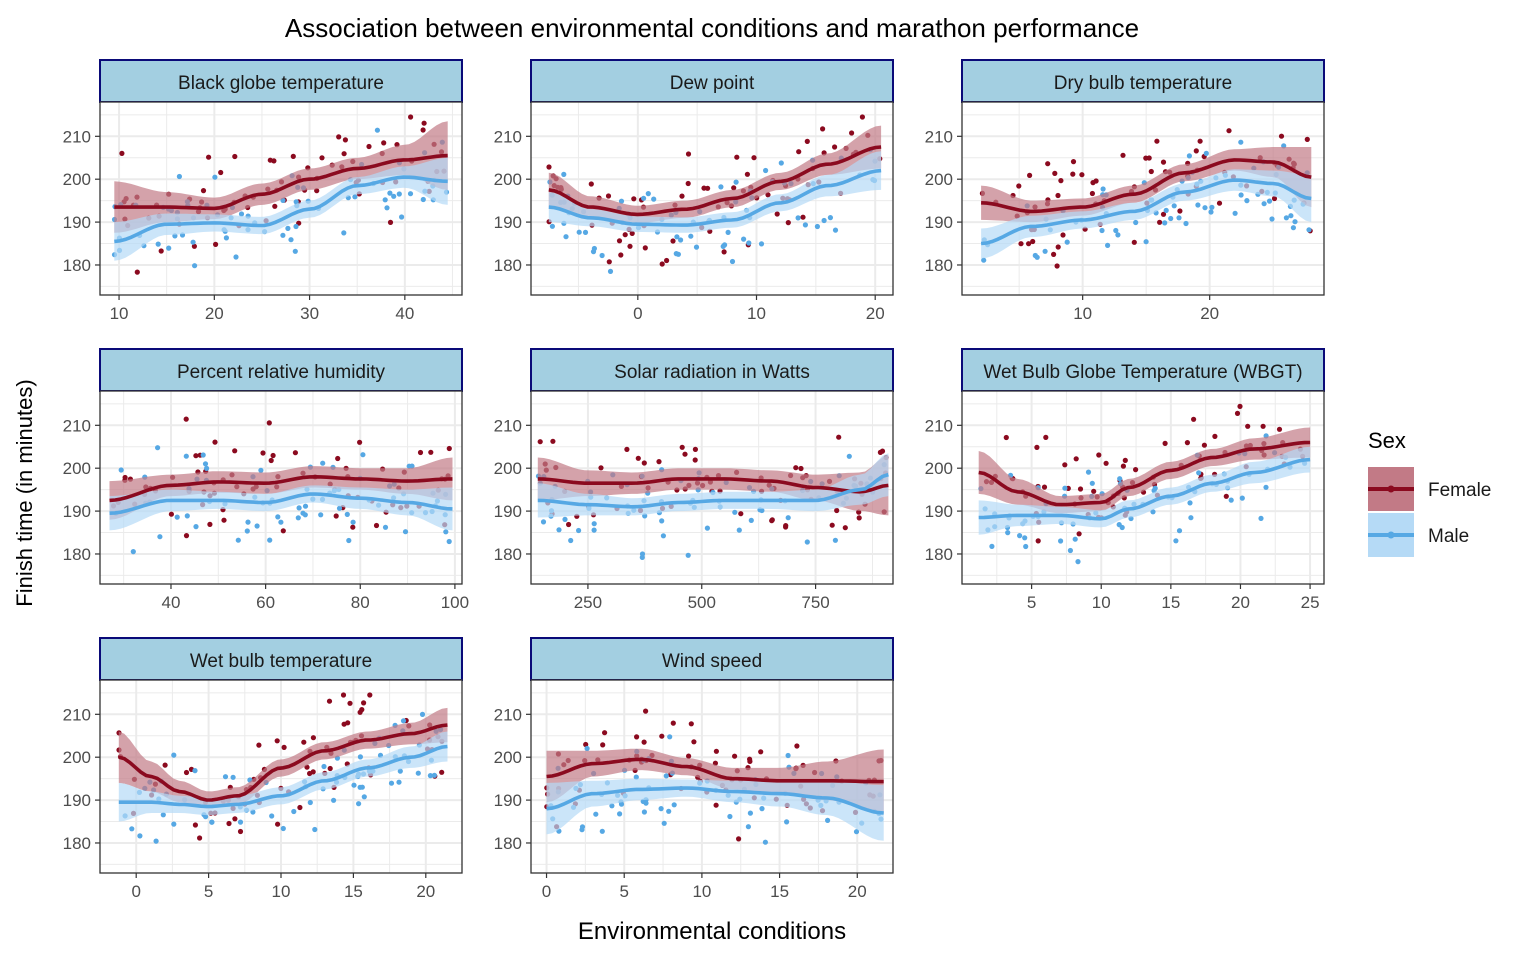 The height and width of the screenshot is (965, 1536). Describe the element at coordinates (1146, 185) in the screenshot. I see `ribbon-female` at that location.